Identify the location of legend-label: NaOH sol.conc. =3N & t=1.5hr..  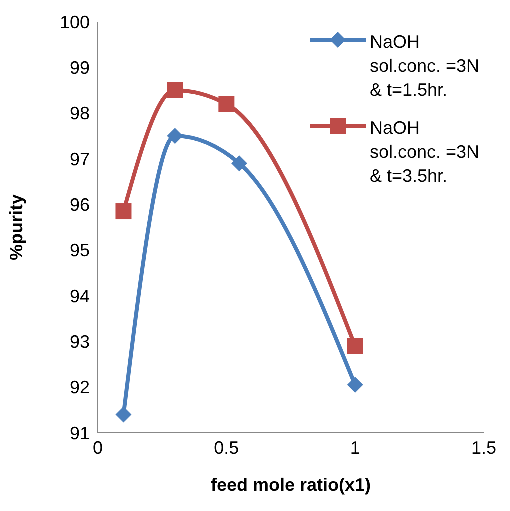
(425, 66).